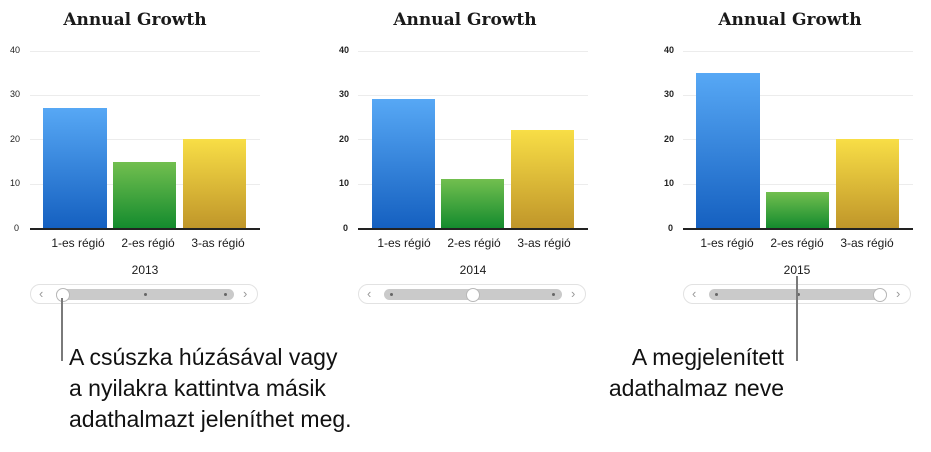 This screenshot has height=452, width=931. What do you see at coordinates (797, 318) in the screenshot?
I see `callout-line-right` at bounding box center [797, 318].